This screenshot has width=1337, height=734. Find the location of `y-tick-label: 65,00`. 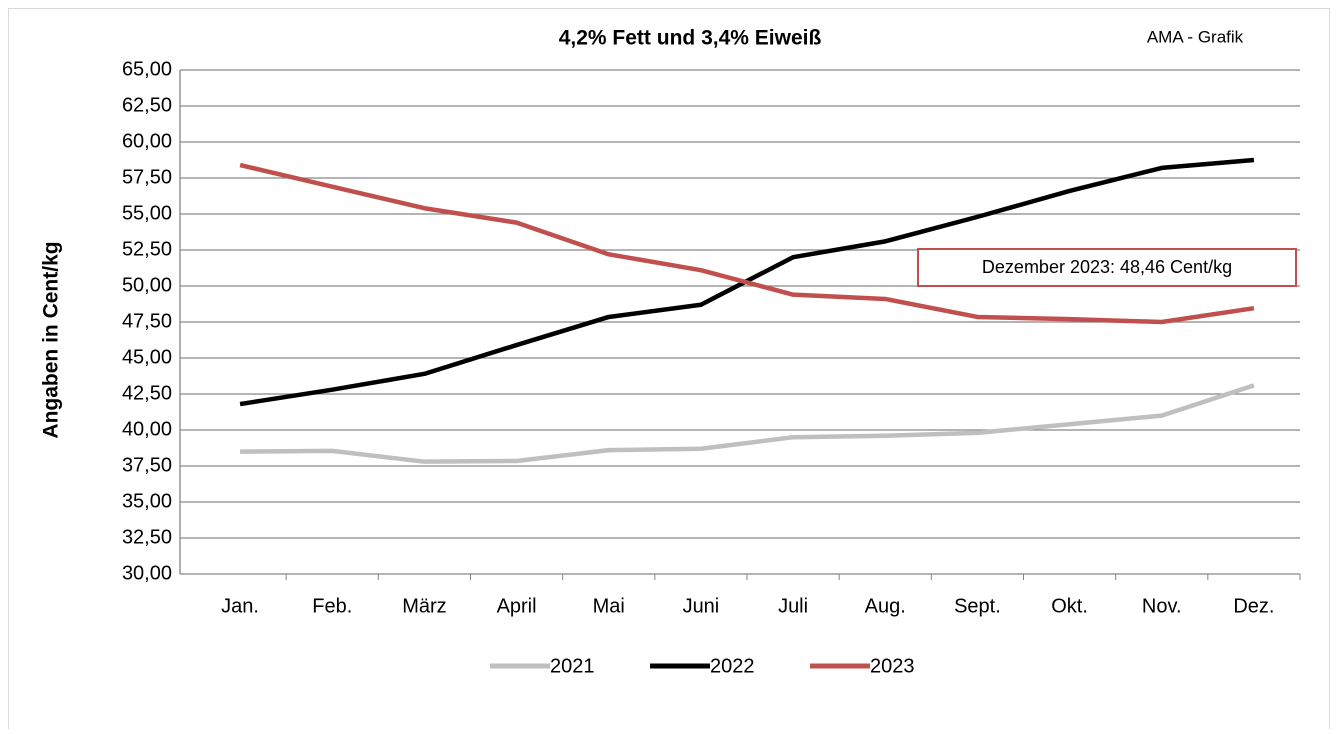

y-tick-label: 65,00 is located at coordinates (147, 69).